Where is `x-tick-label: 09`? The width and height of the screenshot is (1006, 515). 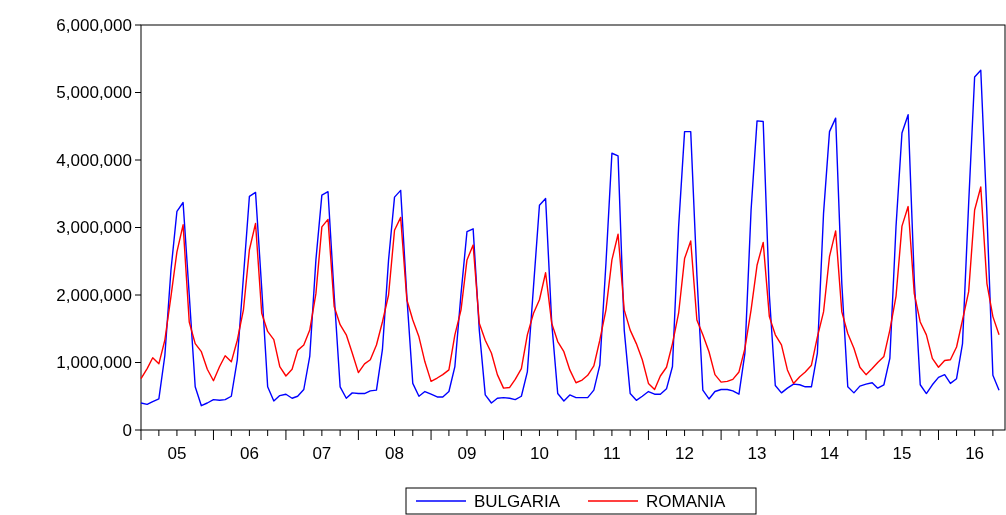 x-tick-label: 09 is located at coordinates (467, 453).